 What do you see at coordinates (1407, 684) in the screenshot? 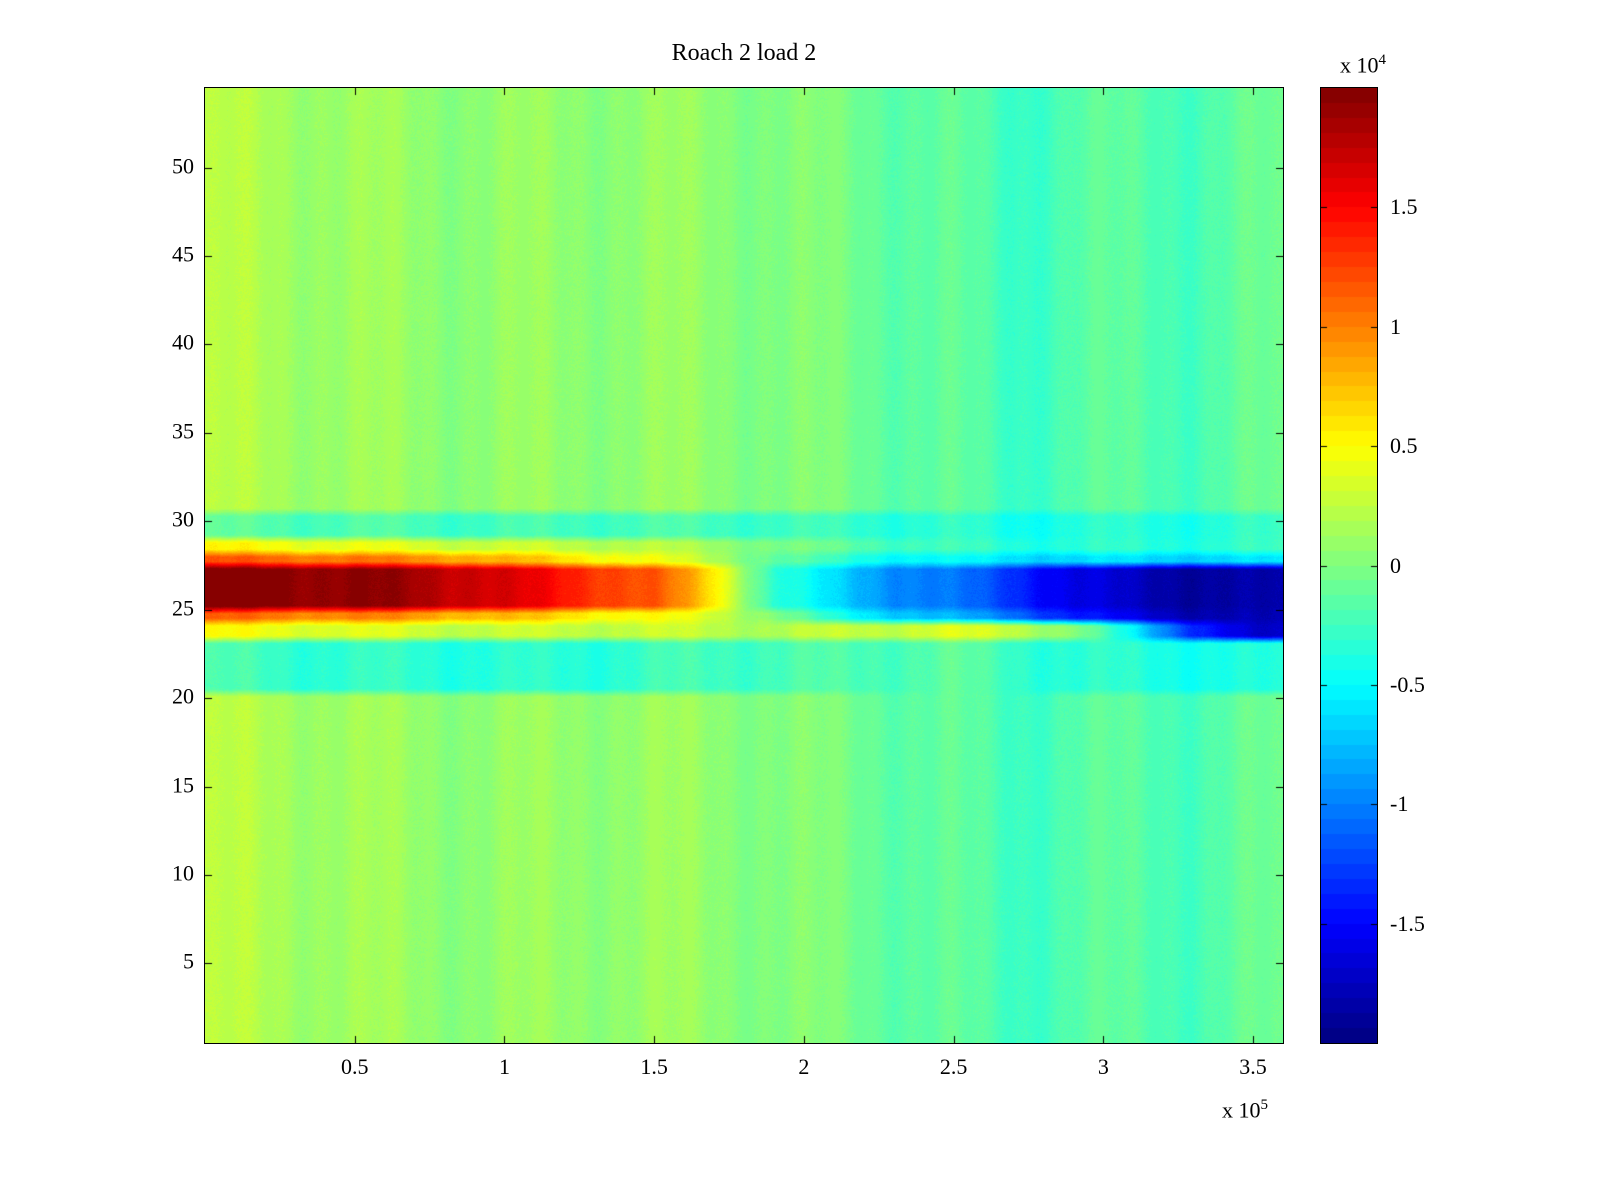
I see `colorbar-tick-label: -0.5` at bounding box center [1407, 684].